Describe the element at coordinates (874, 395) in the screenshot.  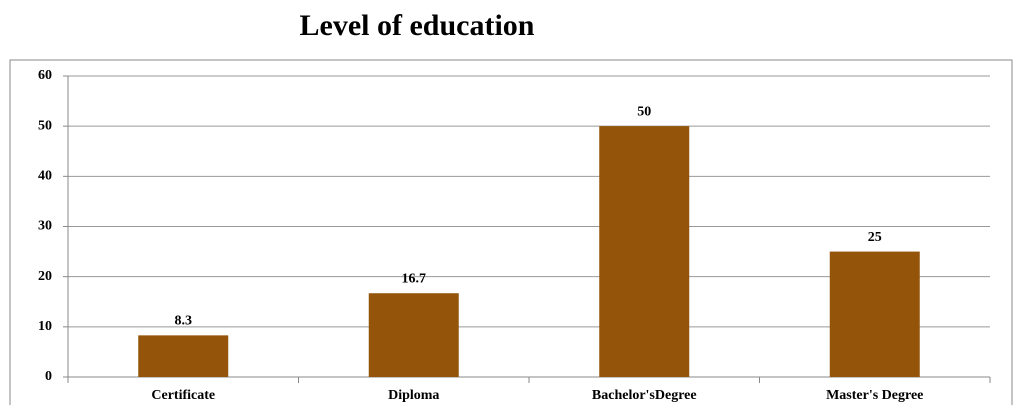
I see `x-tick-label: Master's Degree` at that location.